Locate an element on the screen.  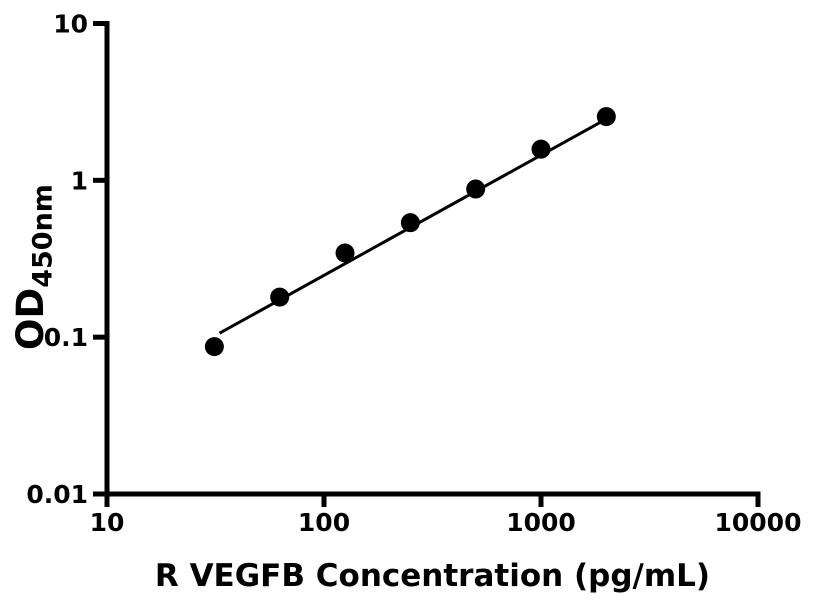
x-tick-label: 10000 is located at coordinates (758, 522).